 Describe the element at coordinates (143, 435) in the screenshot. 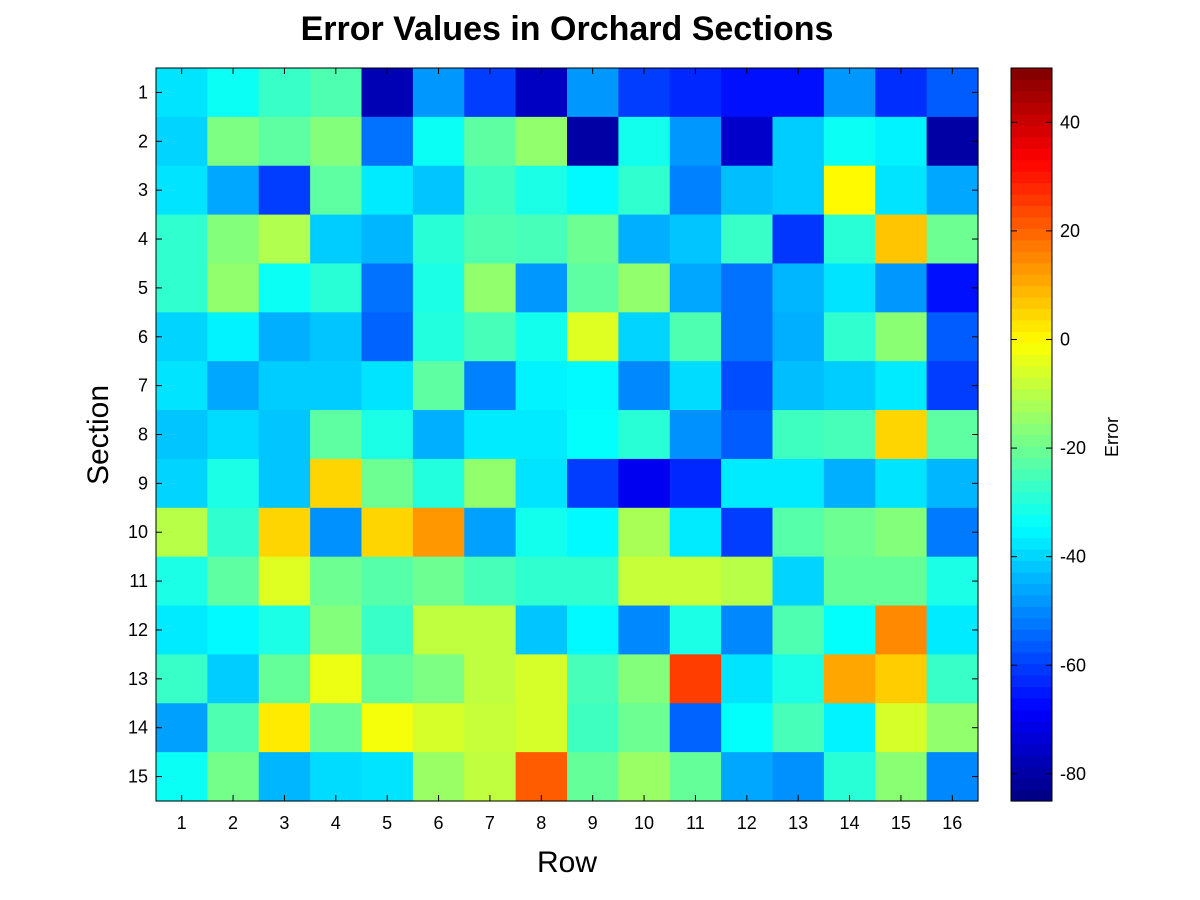

I see `y-tick-label: 8` at that location.